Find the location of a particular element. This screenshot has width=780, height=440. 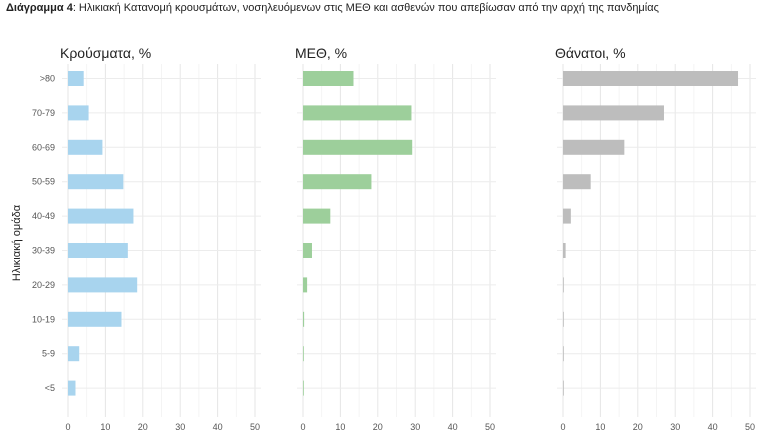

y-tick-label-70-79: 70-79 is located at coordinates (43, 113).